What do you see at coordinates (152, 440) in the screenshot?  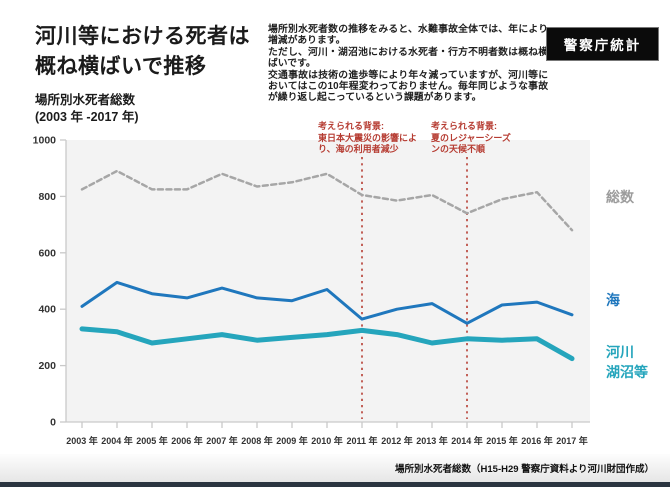 I see `x-tick-label: 2005 年` at bounding box center [152, 440].